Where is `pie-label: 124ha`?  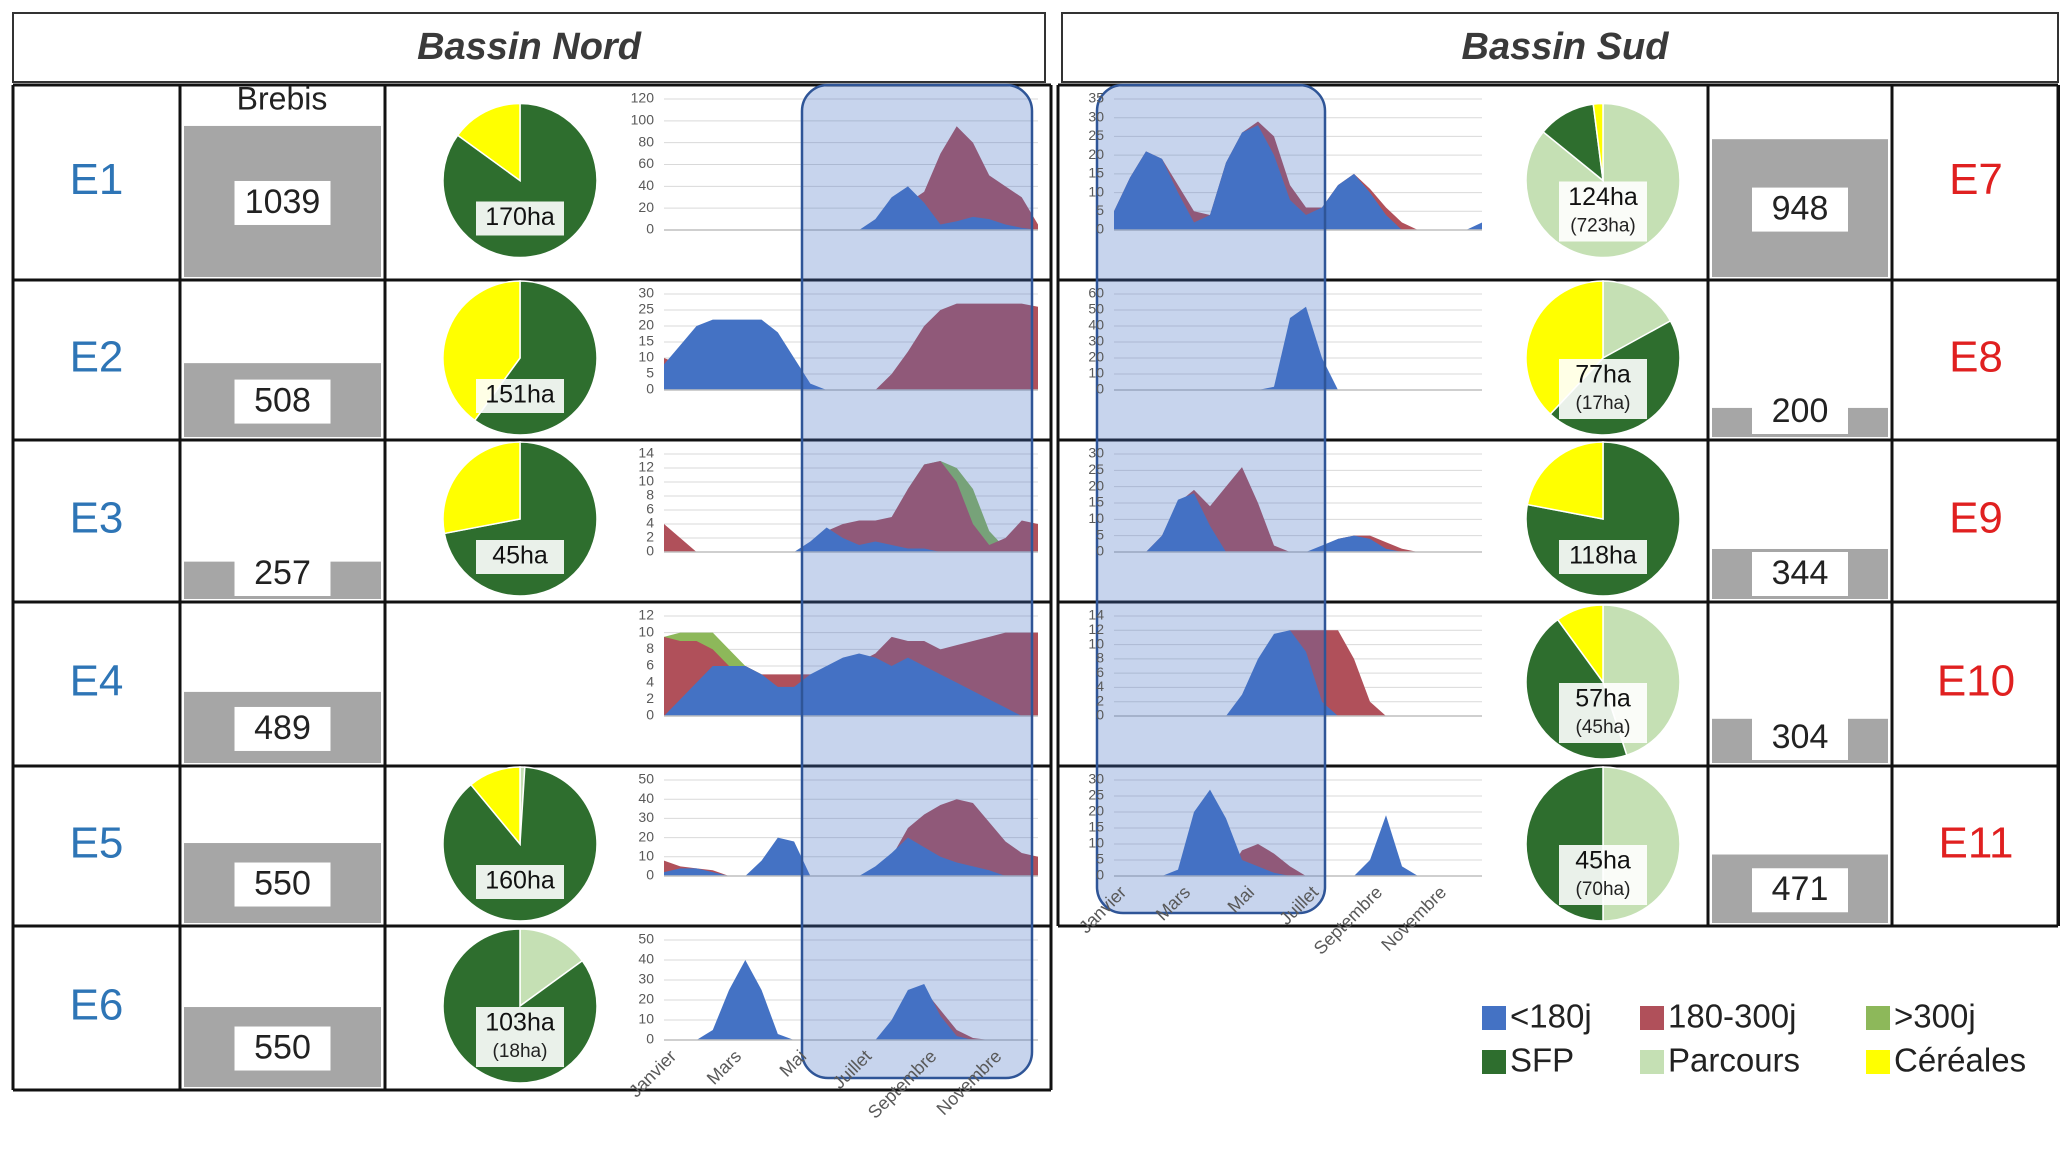
pie-label: 124ha is located at coordinates (1603, 197).